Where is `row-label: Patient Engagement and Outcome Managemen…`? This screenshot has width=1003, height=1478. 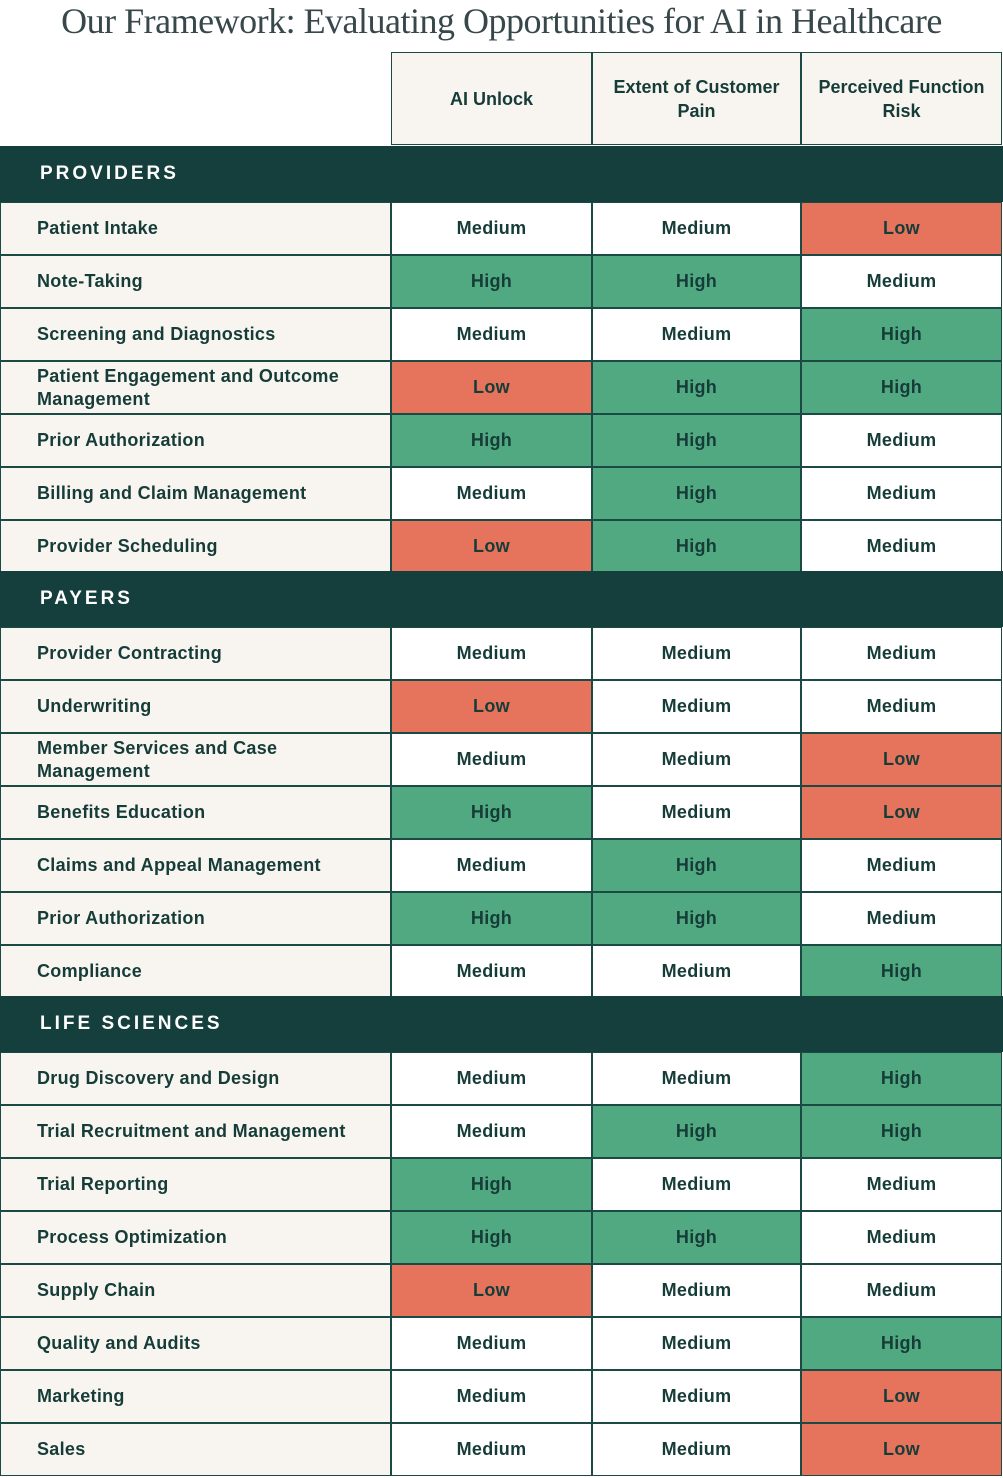 row-label: Patient Engagement and Outcome Managemen… is located at coordinates (195, 387).